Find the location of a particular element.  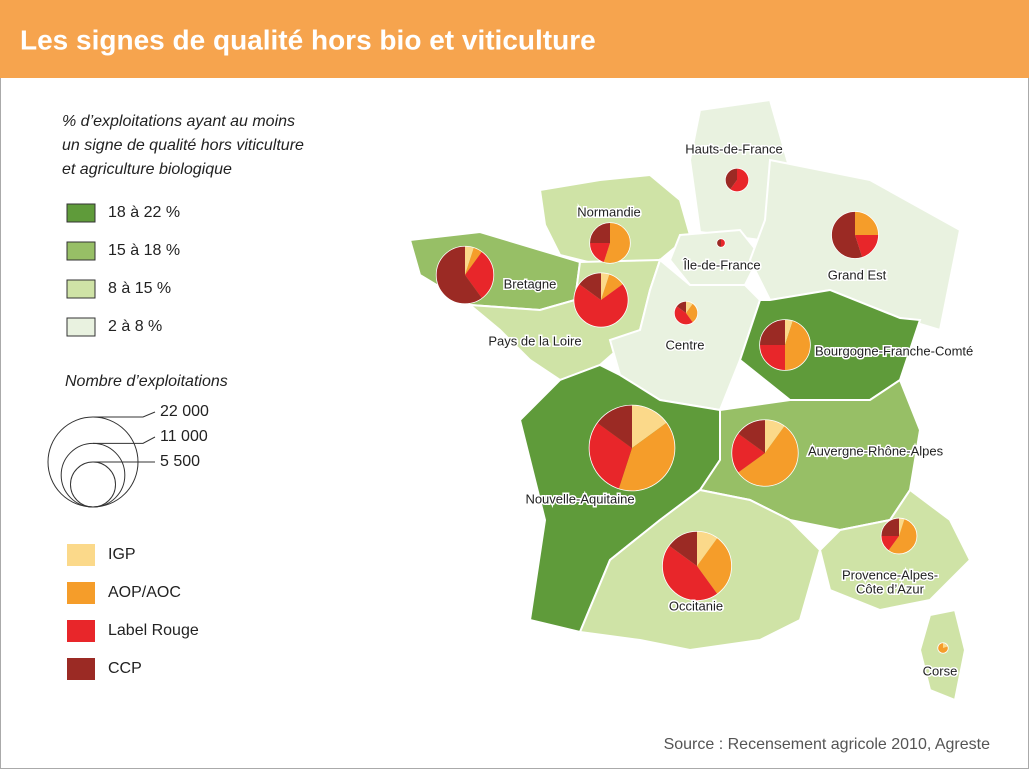

region-label: Provence-Alpes- is located at coordinates (890, 574).